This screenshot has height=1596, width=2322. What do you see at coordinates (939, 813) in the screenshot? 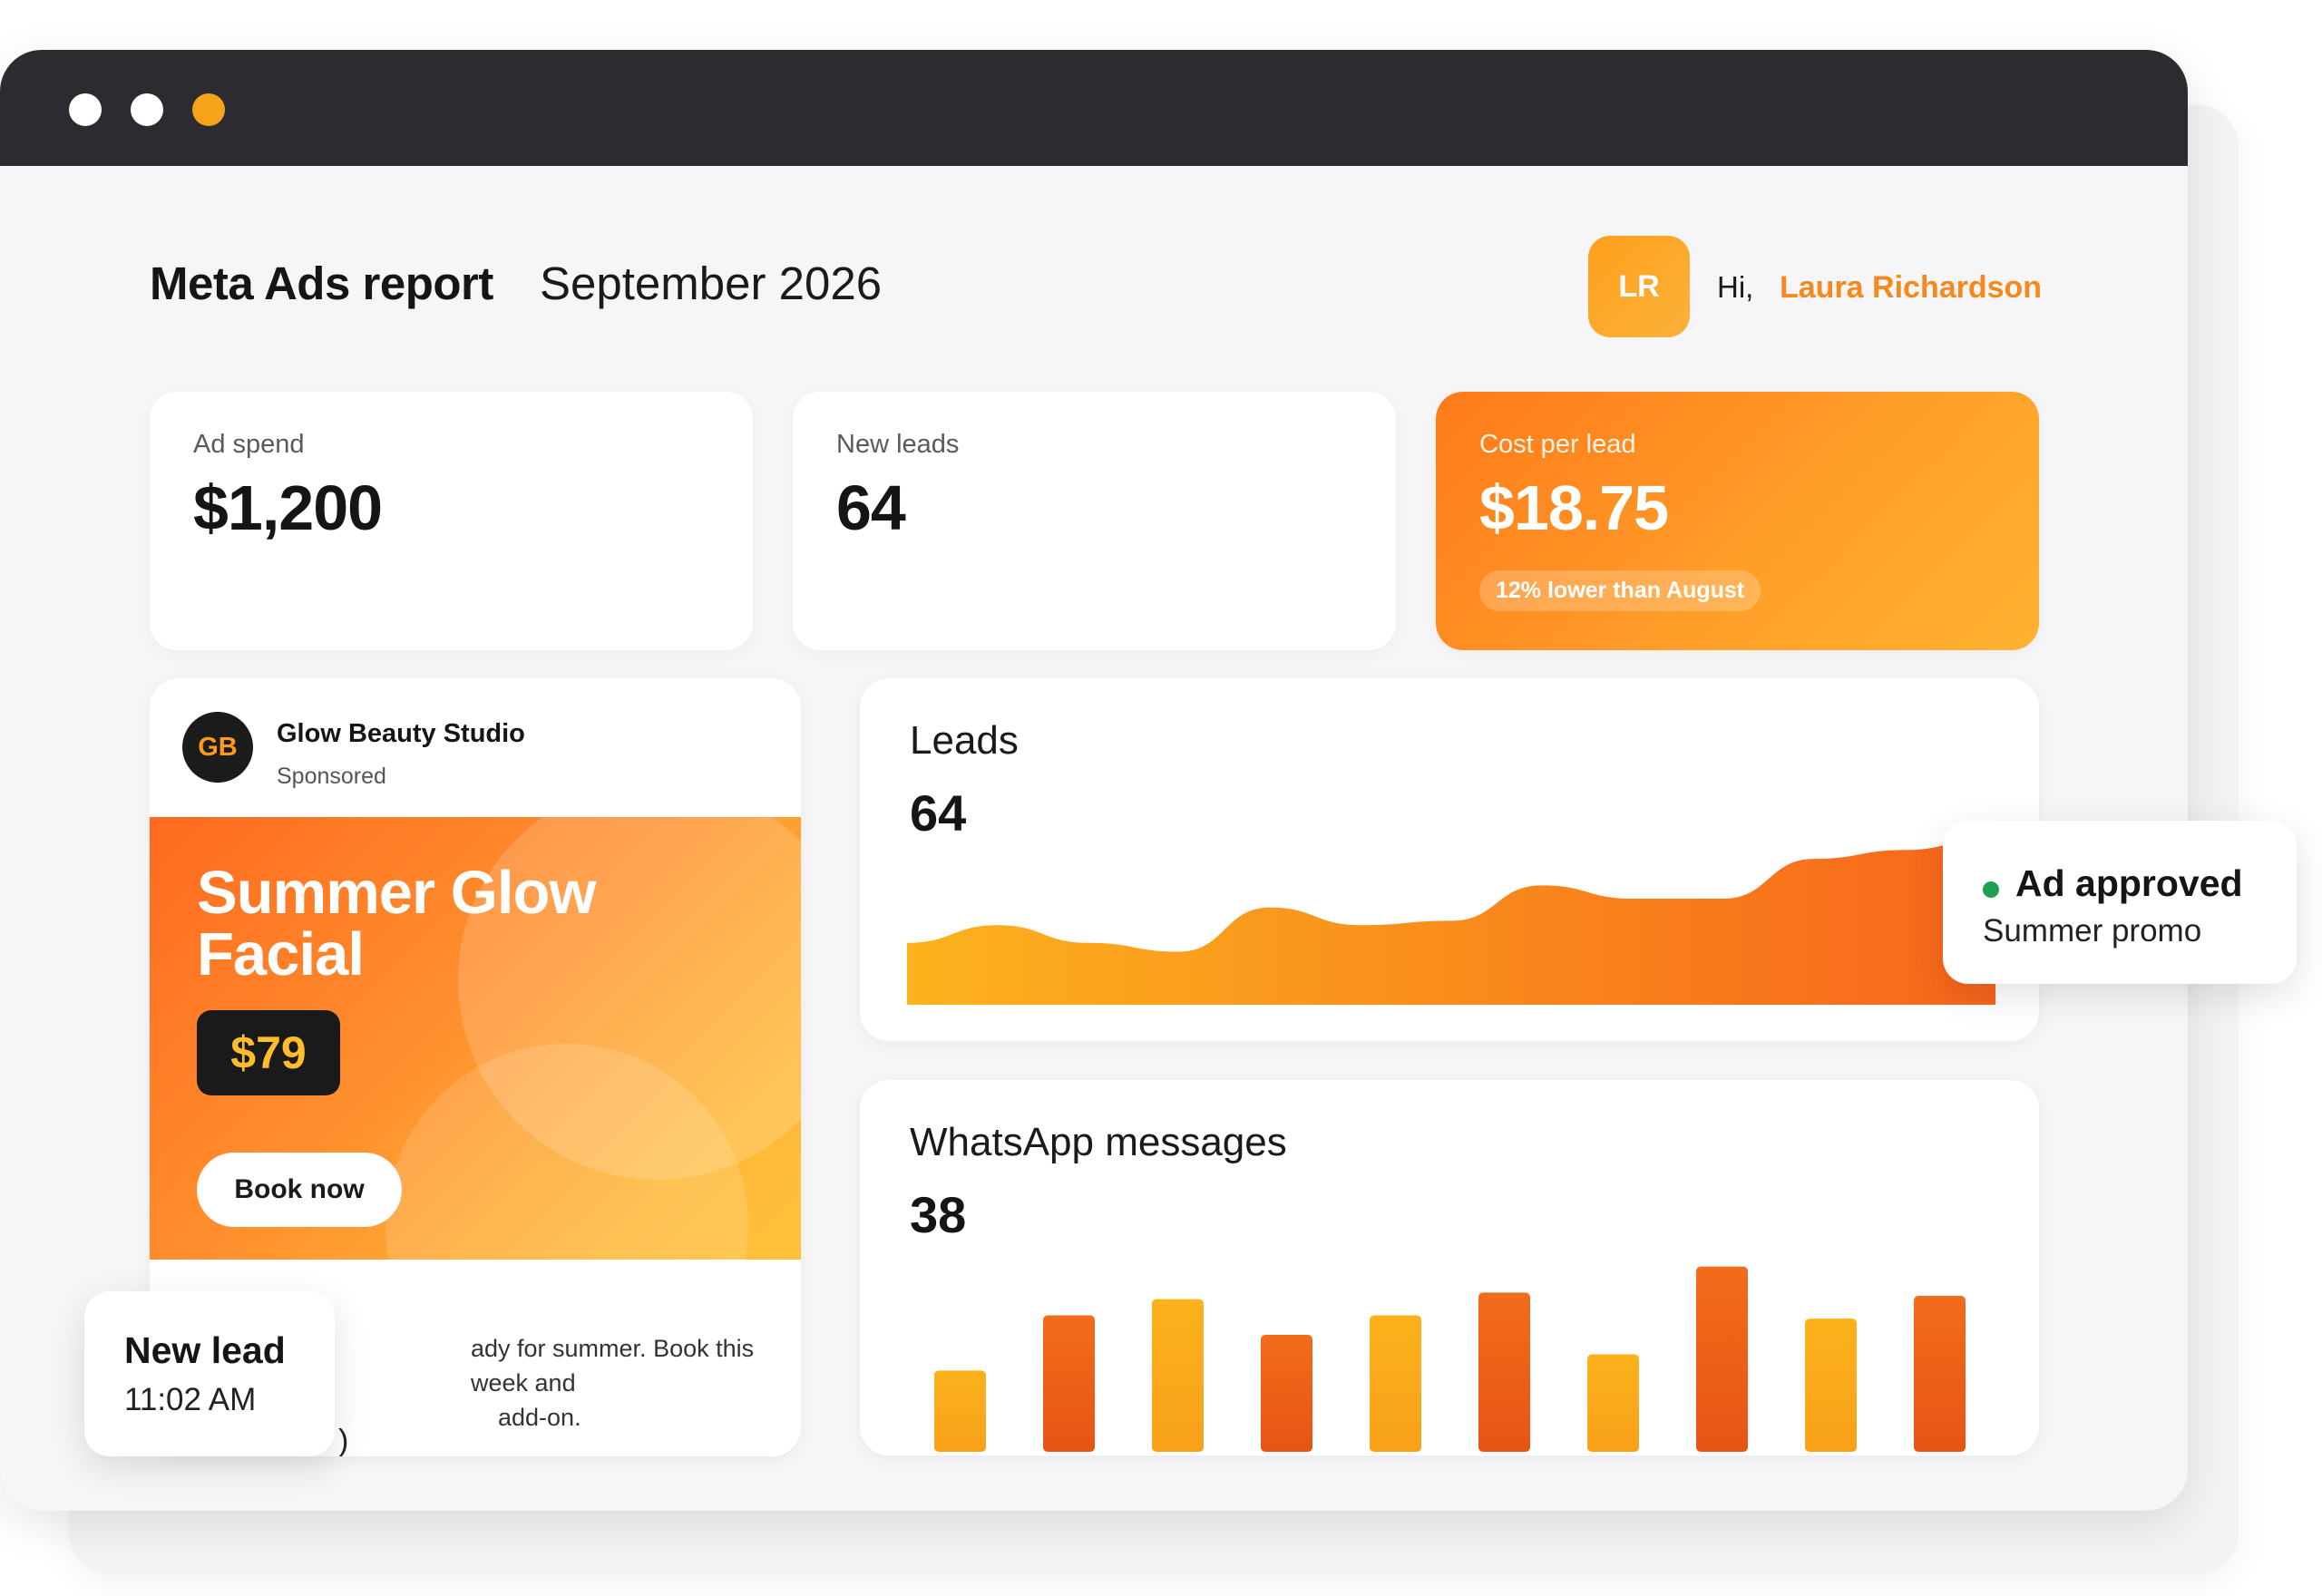
I see `chart-total: 64` at bounding box center [939, 813].